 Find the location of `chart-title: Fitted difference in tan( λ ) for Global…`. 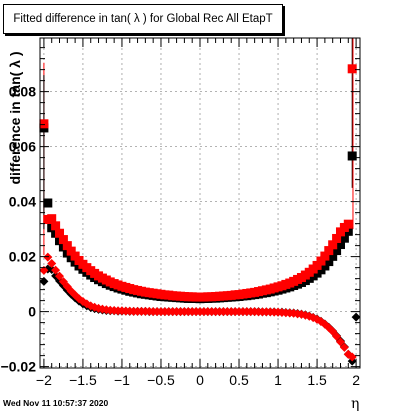

chart-title: Fitted difference in tan( λ ) for Global… is located at coordinates (143, 19).